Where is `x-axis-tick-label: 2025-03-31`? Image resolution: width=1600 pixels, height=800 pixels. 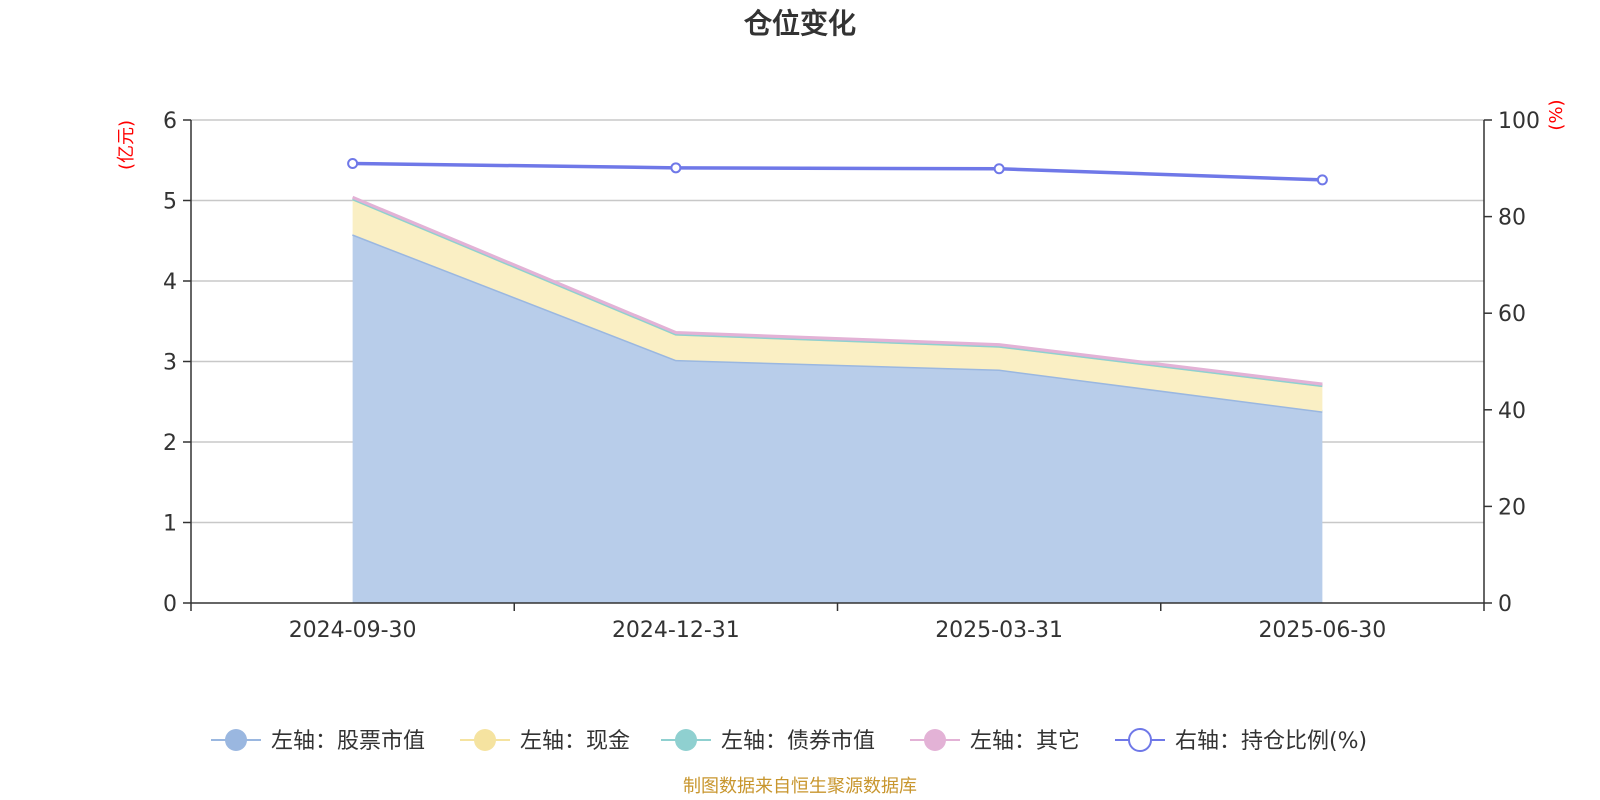
x-axis-tick-label: 2025-03-31 is located at coordinates (999, 630).